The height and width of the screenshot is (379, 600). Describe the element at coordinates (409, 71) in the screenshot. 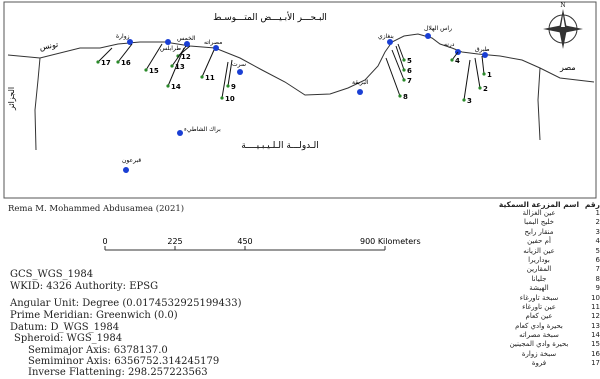

I see `site-number: 6` at that location.